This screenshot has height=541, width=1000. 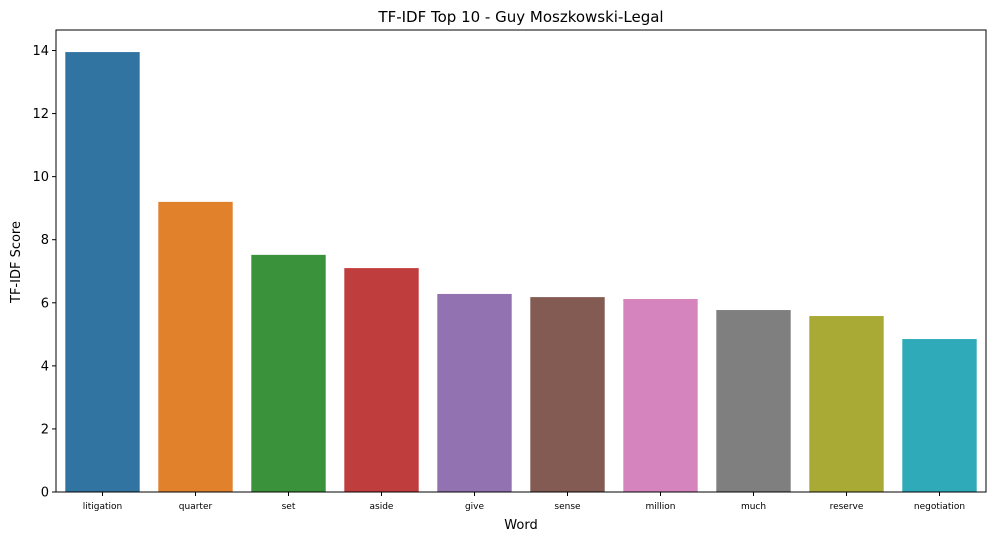 What do you see at coordinates (661, 507) in the screenshot?
I see `x-tick-label: million` at bounding box center [661, 507].